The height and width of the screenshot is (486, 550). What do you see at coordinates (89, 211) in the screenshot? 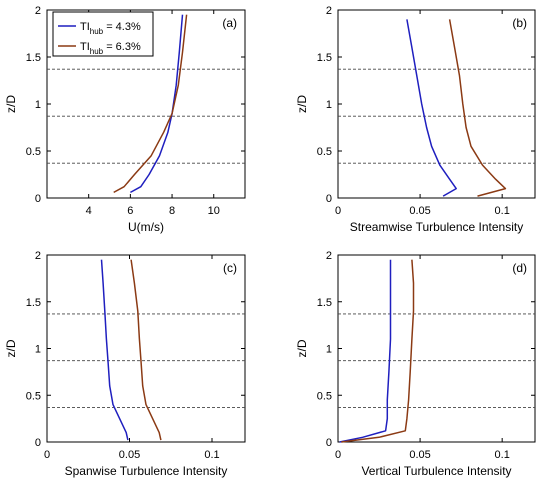
I see `x-tick-label: 4` at bounding box center [89, 211].